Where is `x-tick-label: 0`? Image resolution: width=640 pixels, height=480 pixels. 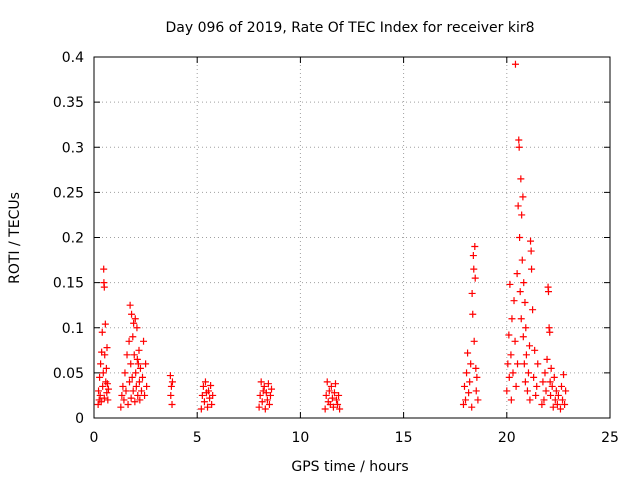 x-tick-label: 0 is located at coordinates (94, 438).